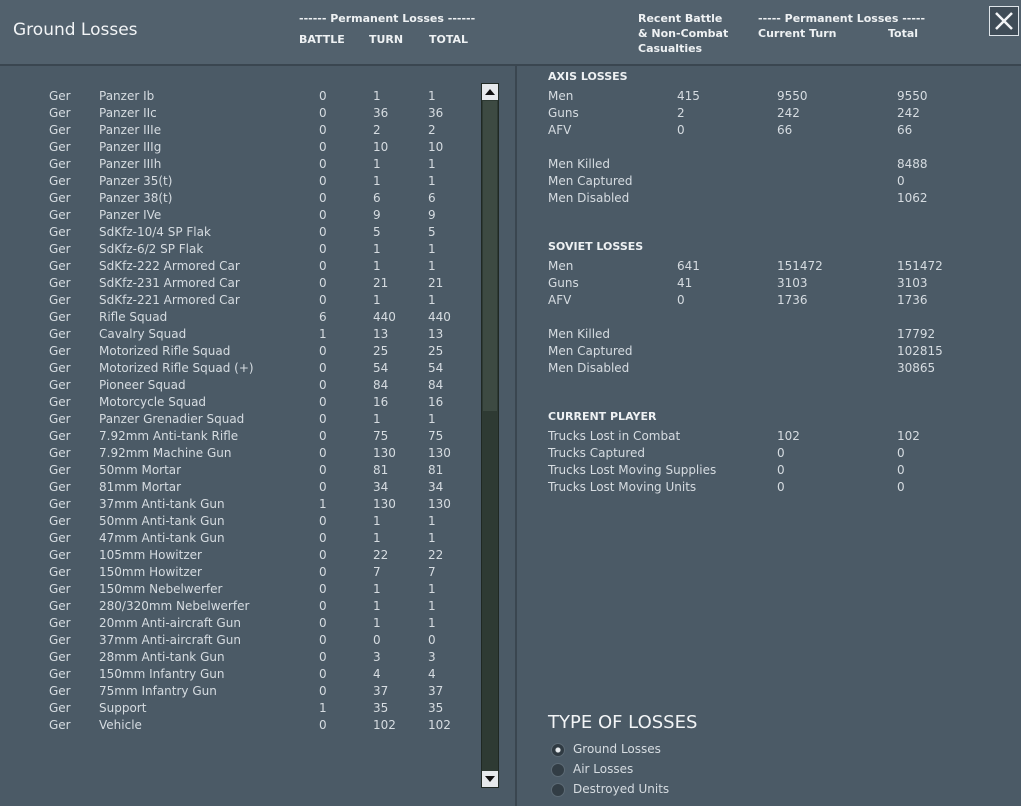 This screenshot has width=1021, height=806. I want to click on unit-name: 20mm Anti-aircraft Gun, so click(170, 623).